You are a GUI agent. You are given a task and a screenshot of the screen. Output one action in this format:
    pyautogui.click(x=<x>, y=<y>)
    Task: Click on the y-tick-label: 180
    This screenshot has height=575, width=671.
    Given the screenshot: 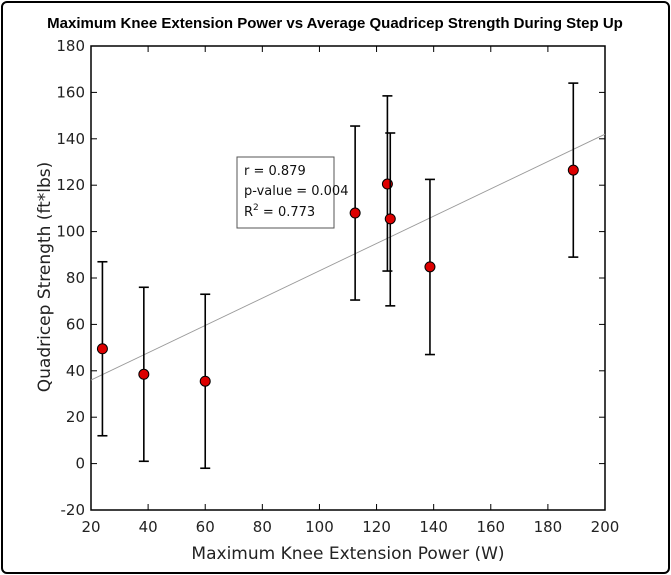 What is the action you would take?
    pyautogui.click(x=70, y=46)
    